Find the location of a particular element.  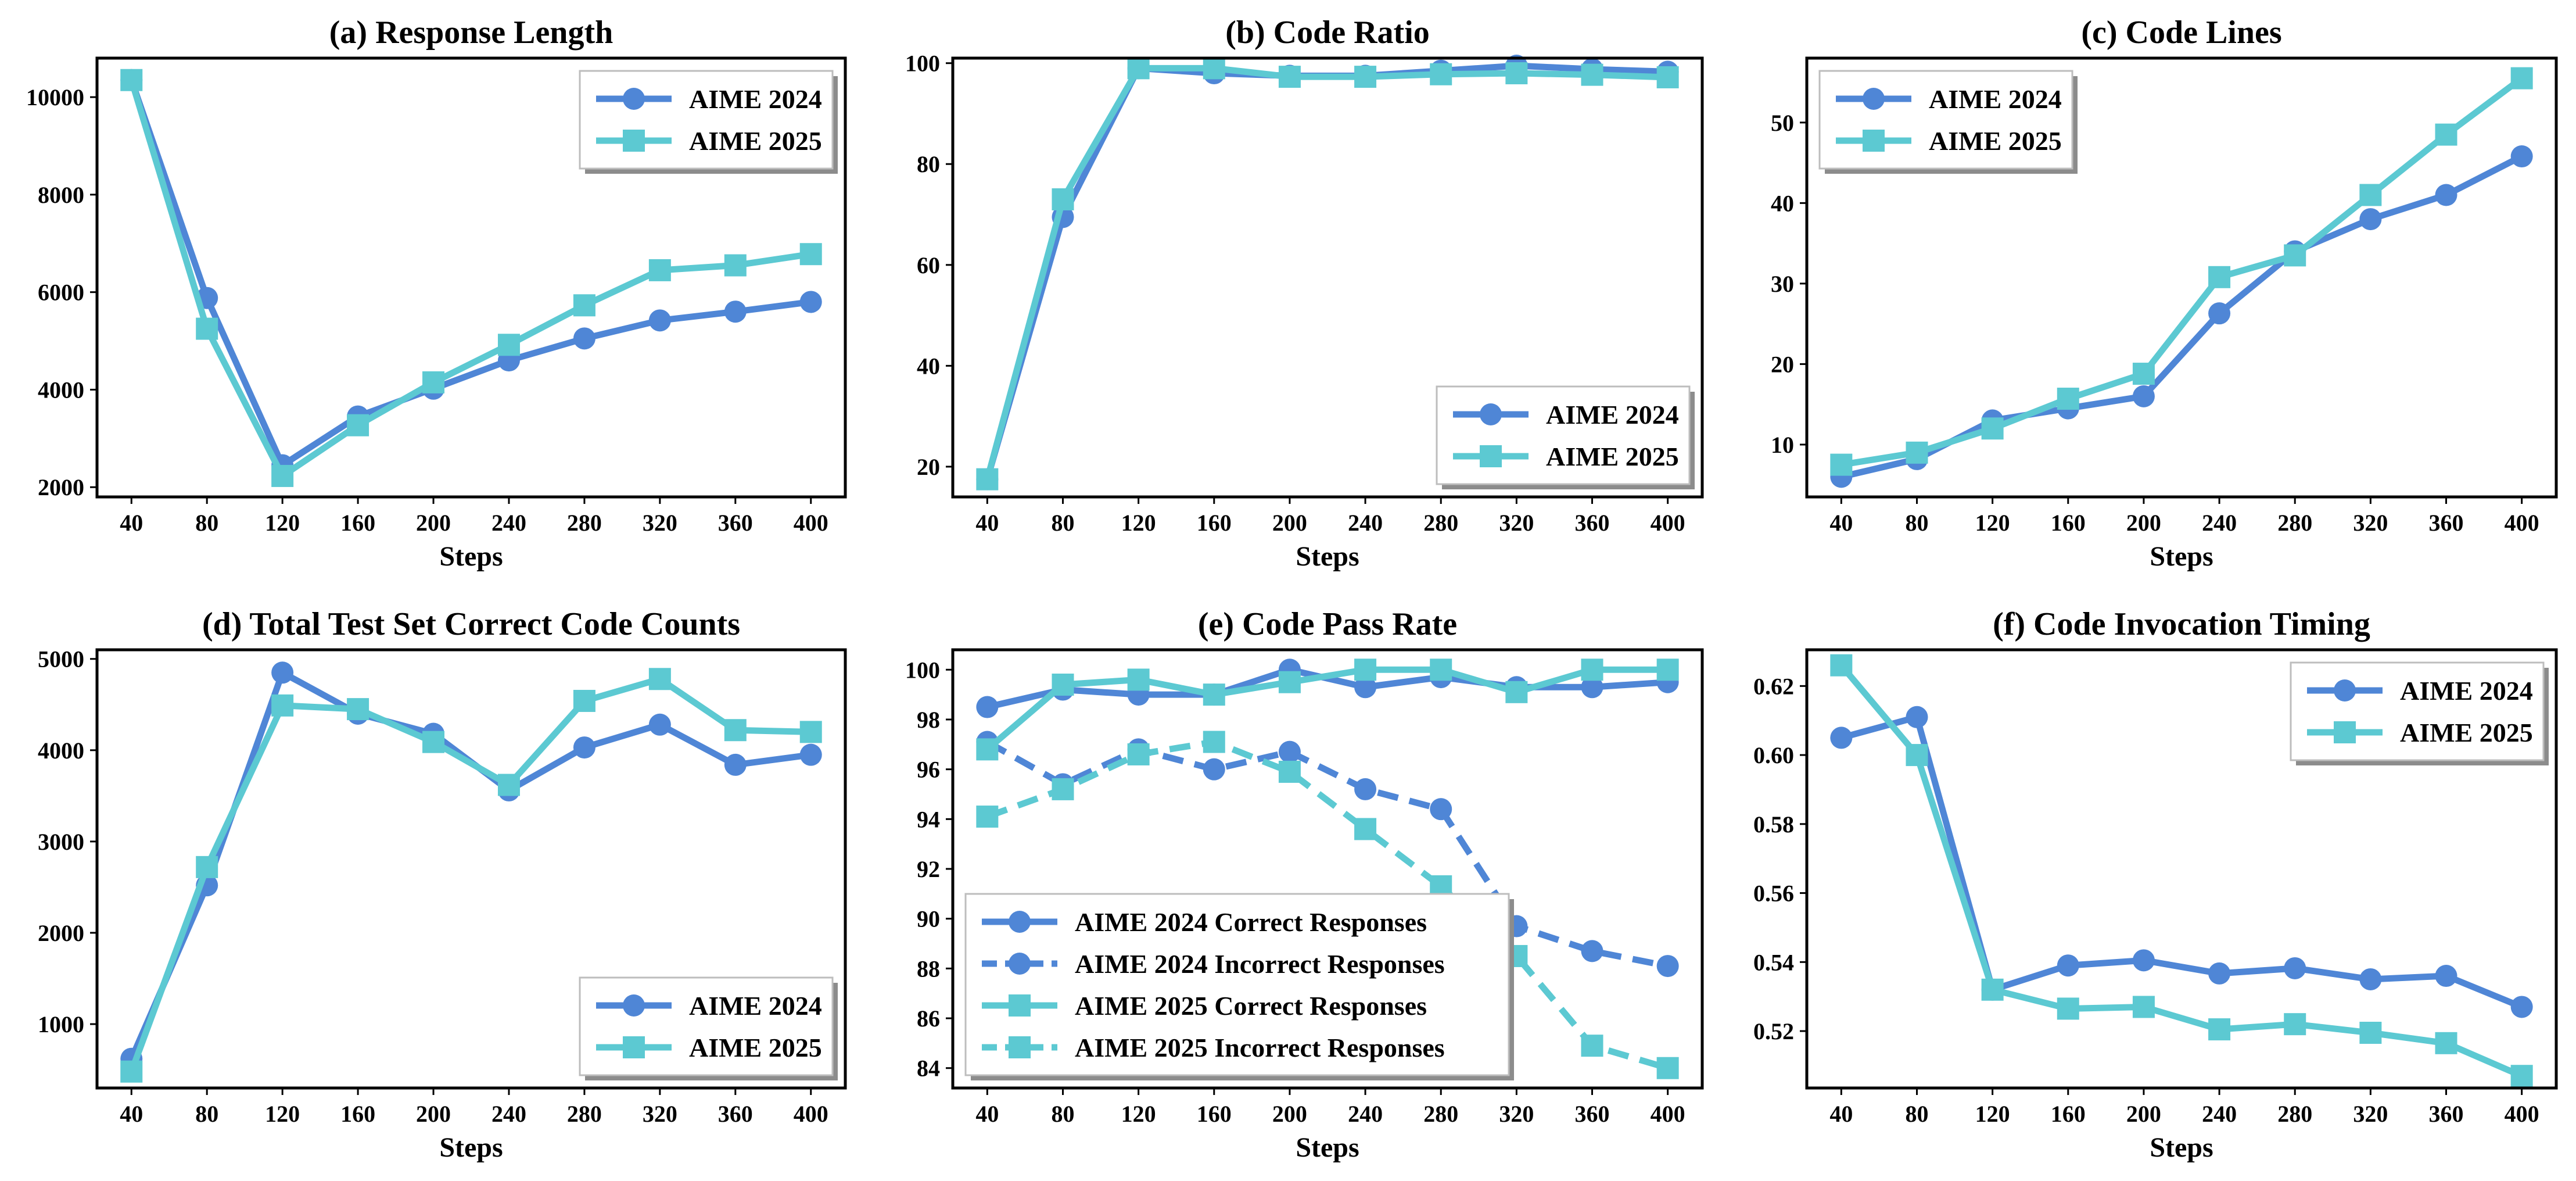

chart-5-legend-label-4: AIME 2025 Incorrect Responses is located at coordinates (1260, 1047).